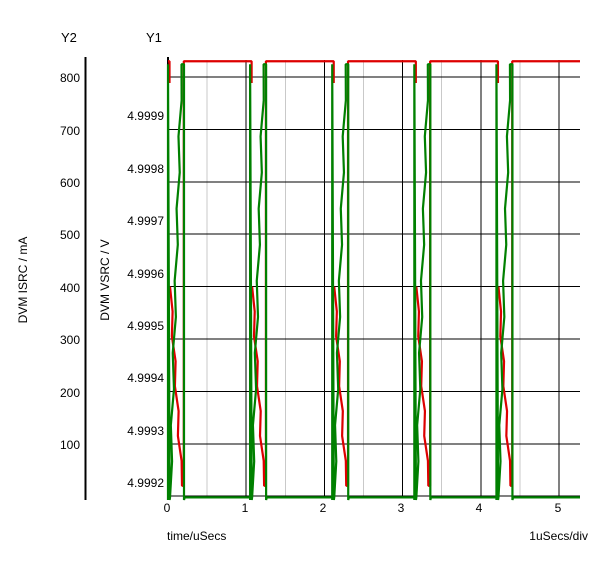 Image resolution: width=600 pixels, height=563 pixels. What do you see at coordinates (145, 431) in the screenshot?
I see `y1-tick-label: 4.9993` at bounding box center [145, 431].